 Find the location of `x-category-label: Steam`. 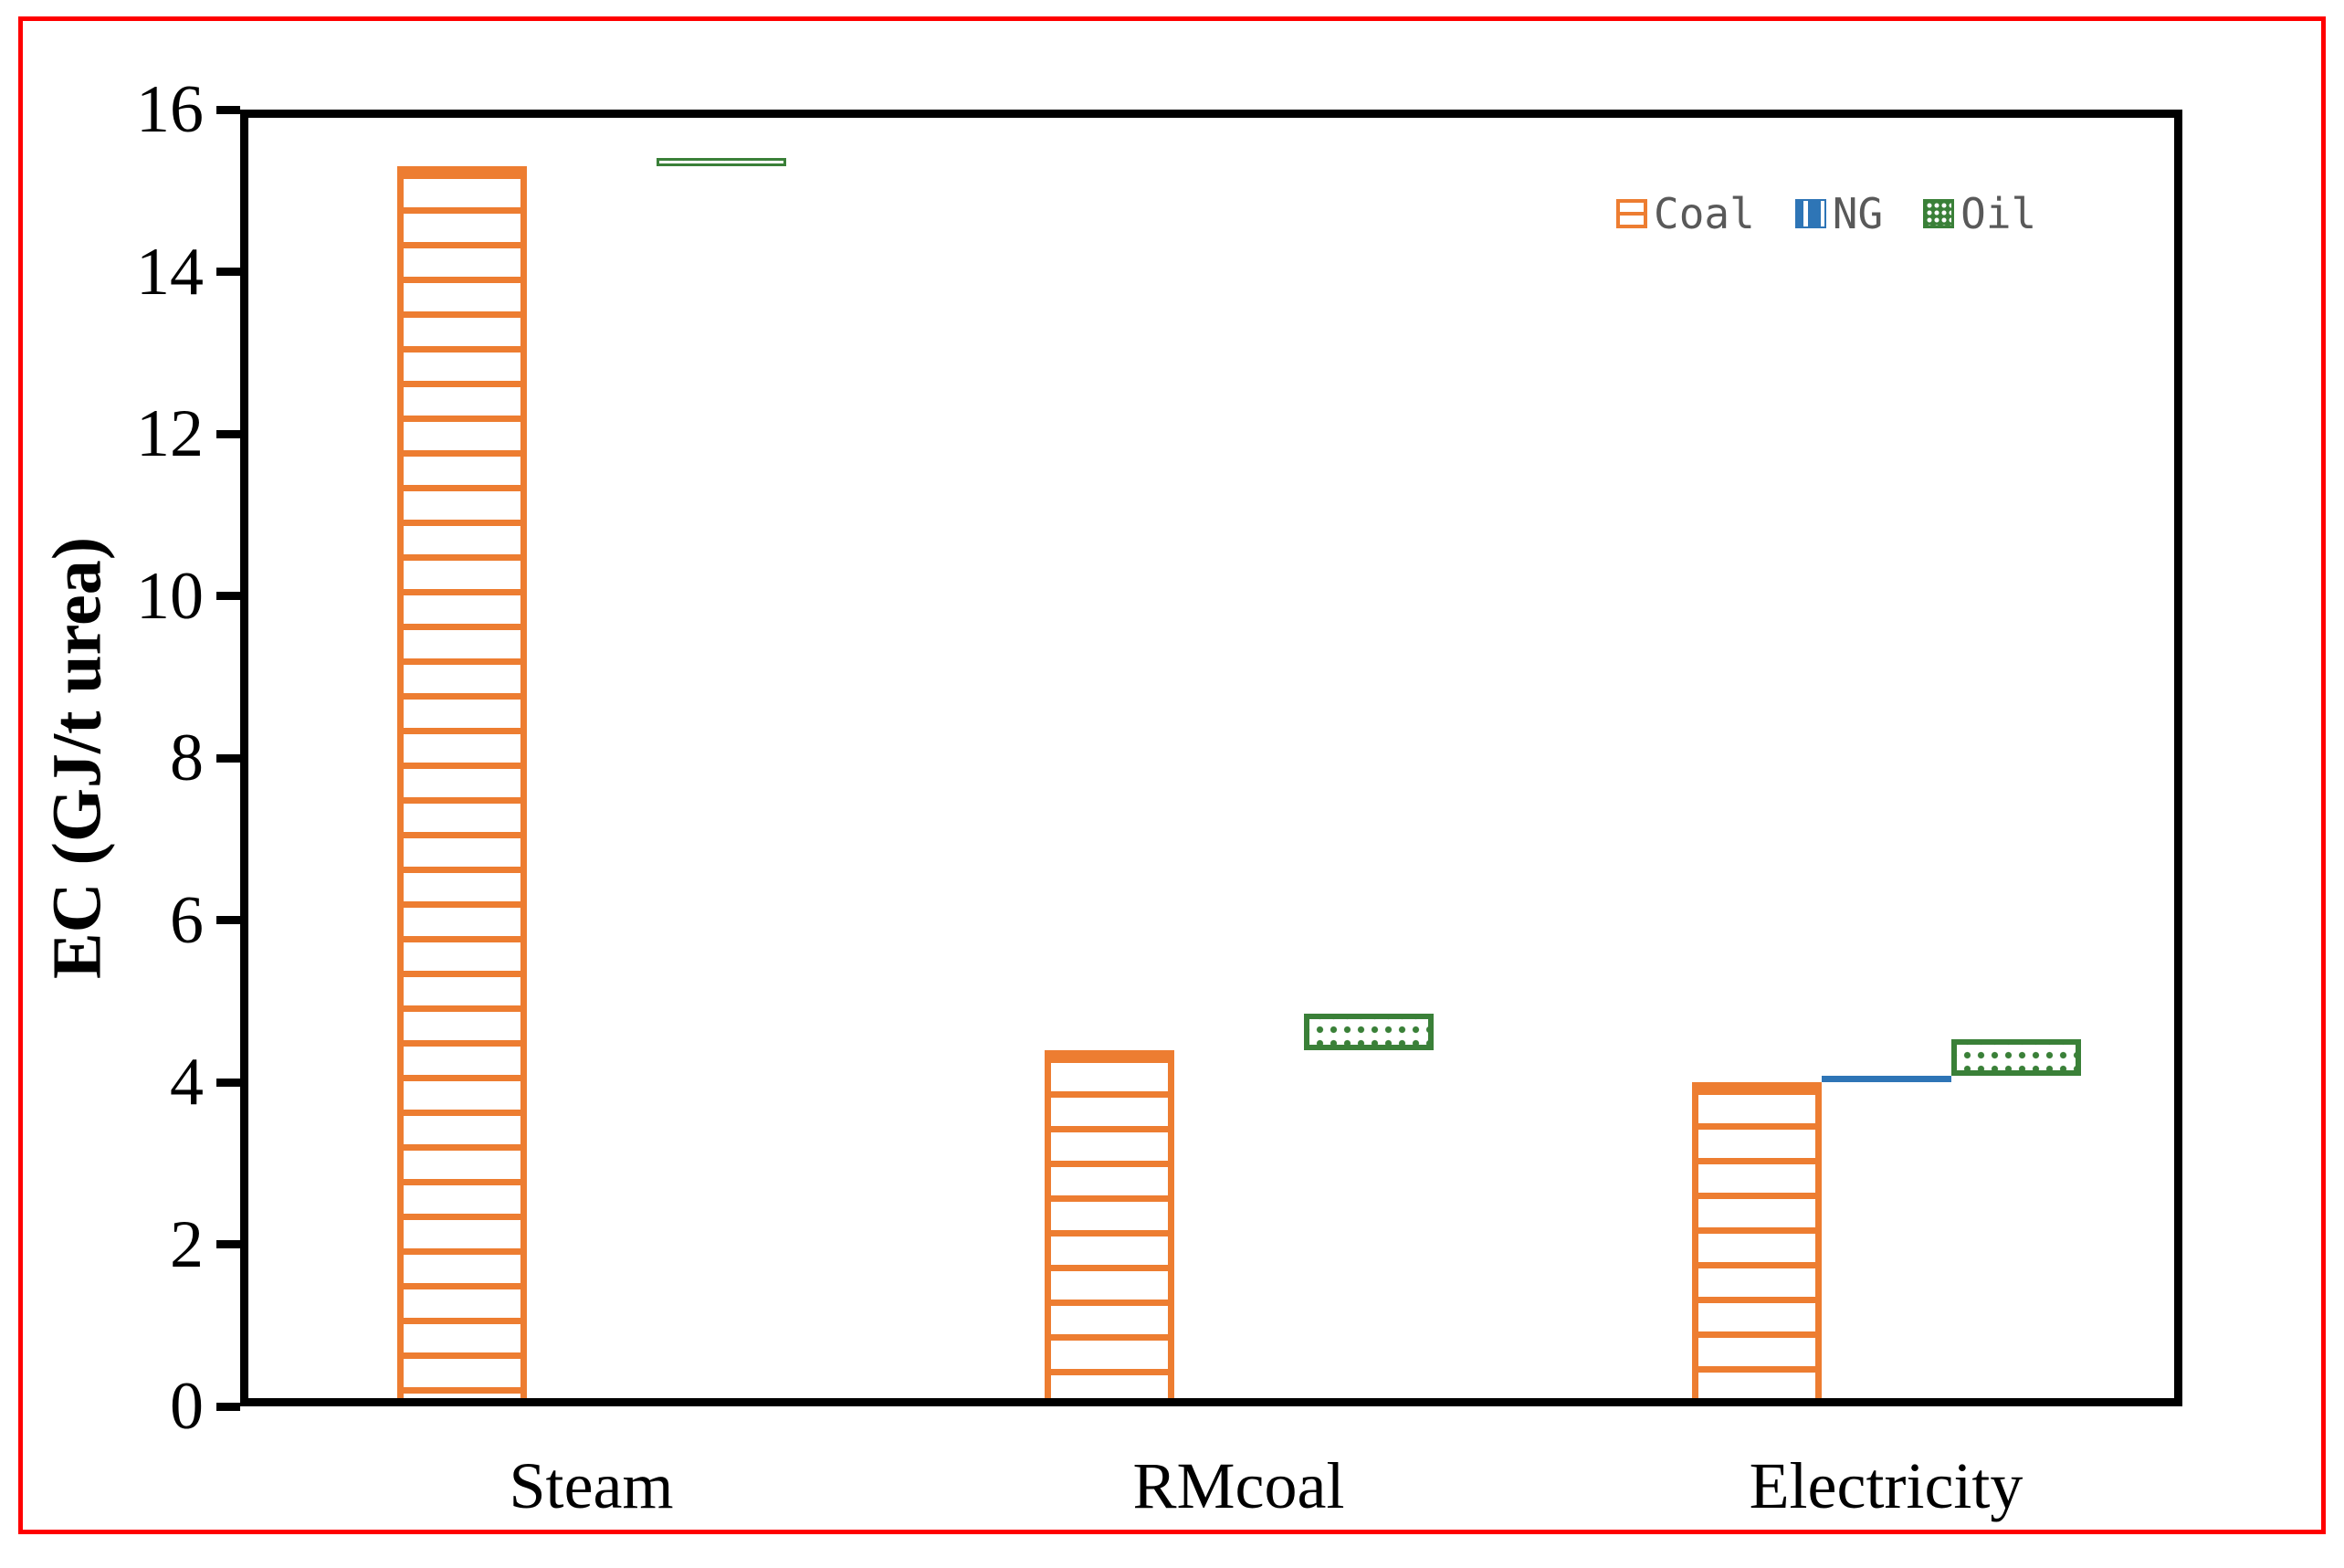

x-category-label: Steam is located at coordinates (591, 1485).